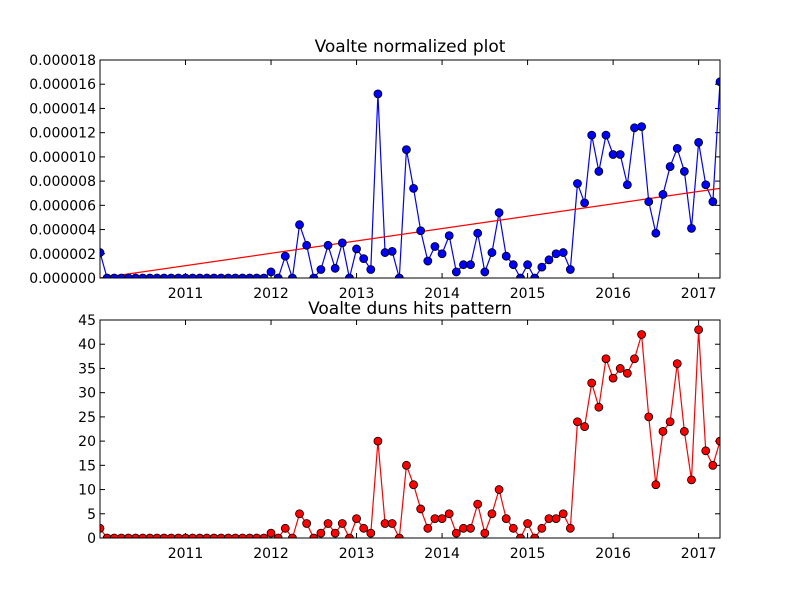  I want to click on duns-hits-y-tick-label: 10, so click(87, 491).